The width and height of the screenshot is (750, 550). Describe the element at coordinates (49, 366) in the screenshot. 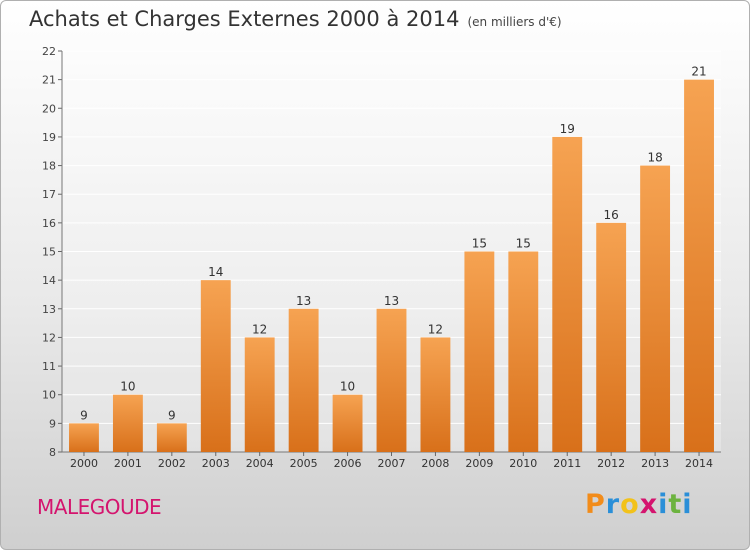

I see `y-tick-label: 11` at that location.